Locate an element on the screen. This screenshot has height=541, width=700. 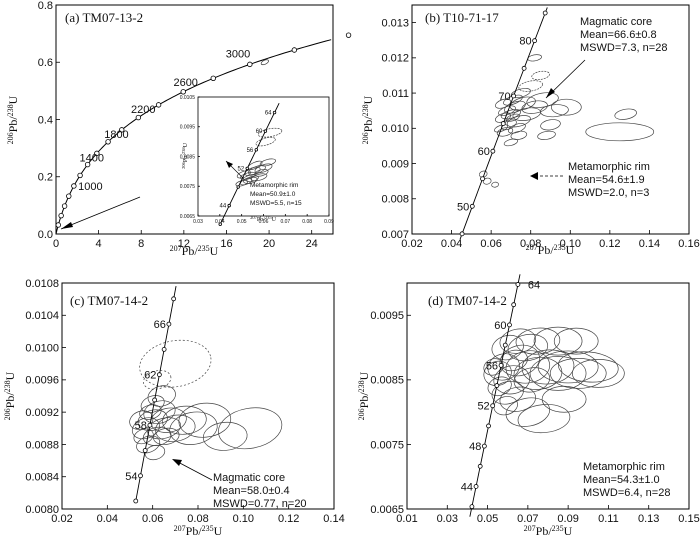
panel-c-age-label: 58 is located at coordinates (141, 426).